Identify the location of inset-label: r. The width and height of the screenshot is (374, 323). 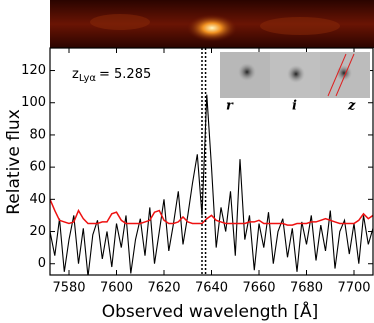
(230, 106).